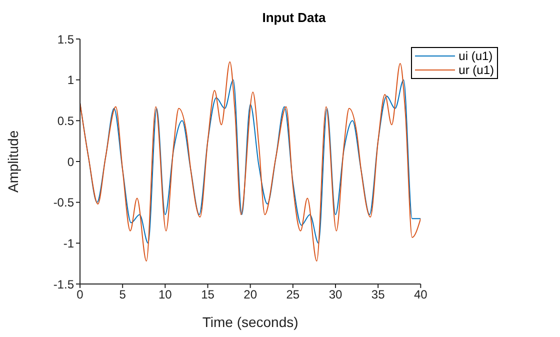 Image resolution: width=560 pixels, height=337 pixels. Describe the element at coordinates (12, 161) in the screenshot. I see `y-axis-title: Amplitude` at that location.